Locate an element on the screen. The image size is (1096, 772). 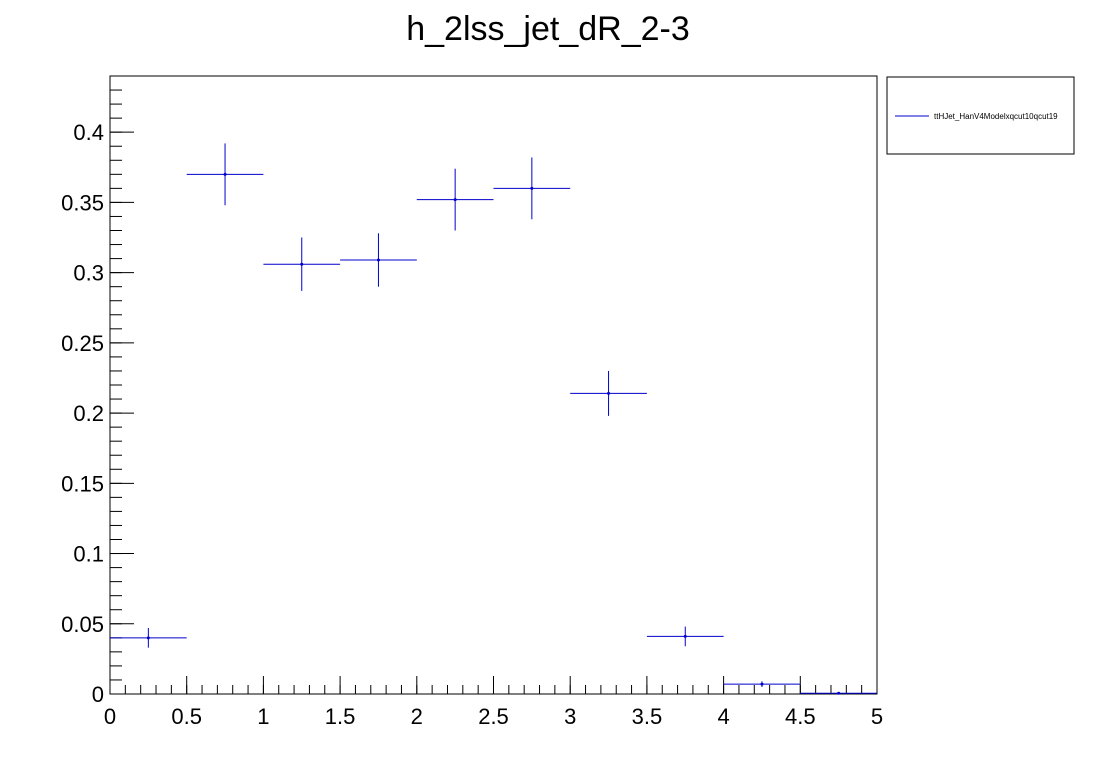
x-tick-label: 4.5 is located at coordinates (800, 716).